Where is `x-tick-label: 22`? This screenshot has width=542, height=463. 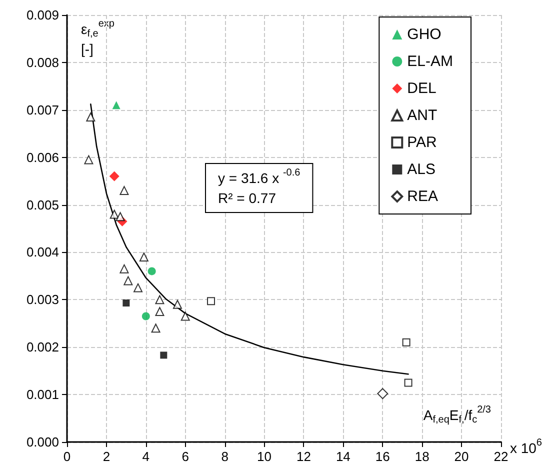 x-tick-label: 22 is located at coordinates (501, 456).